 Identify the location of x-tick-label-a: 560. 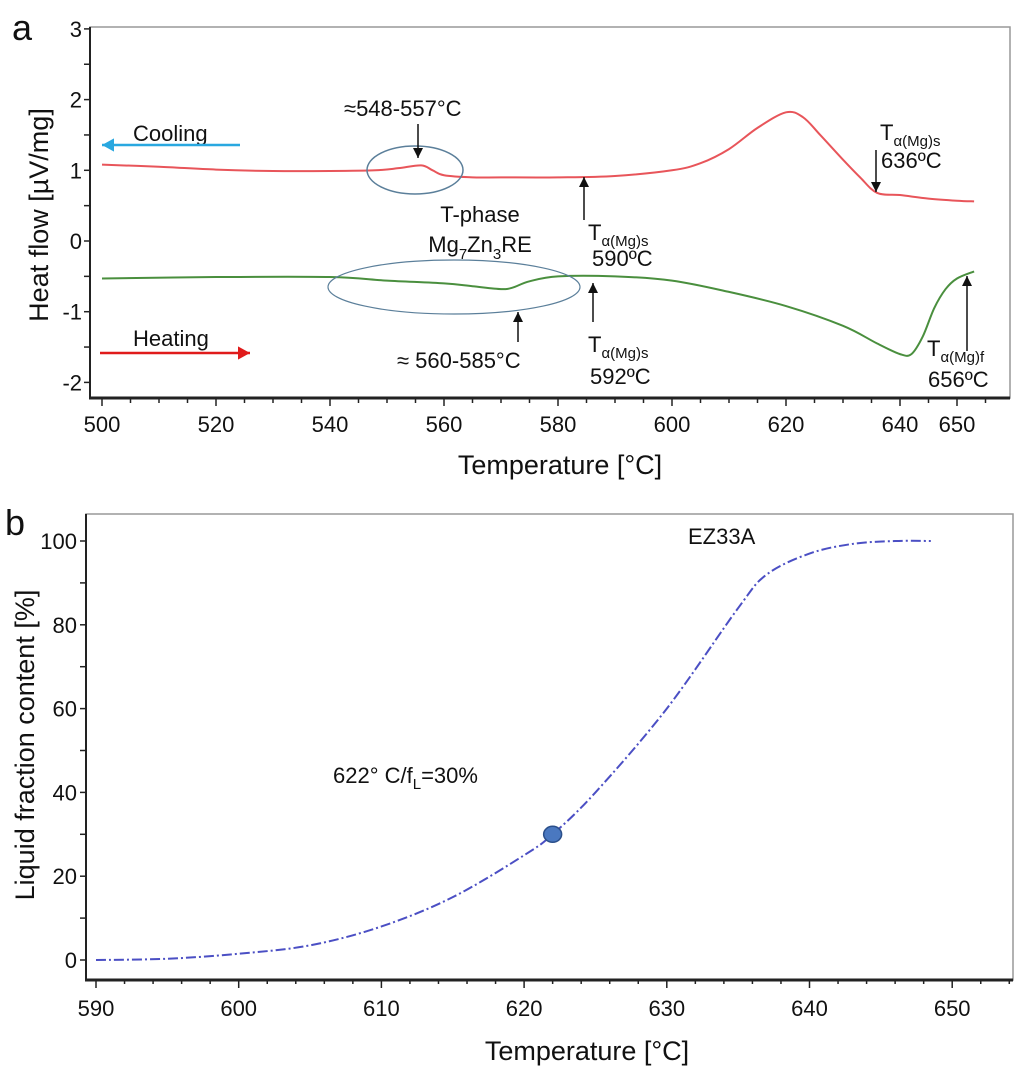
(444, 424).